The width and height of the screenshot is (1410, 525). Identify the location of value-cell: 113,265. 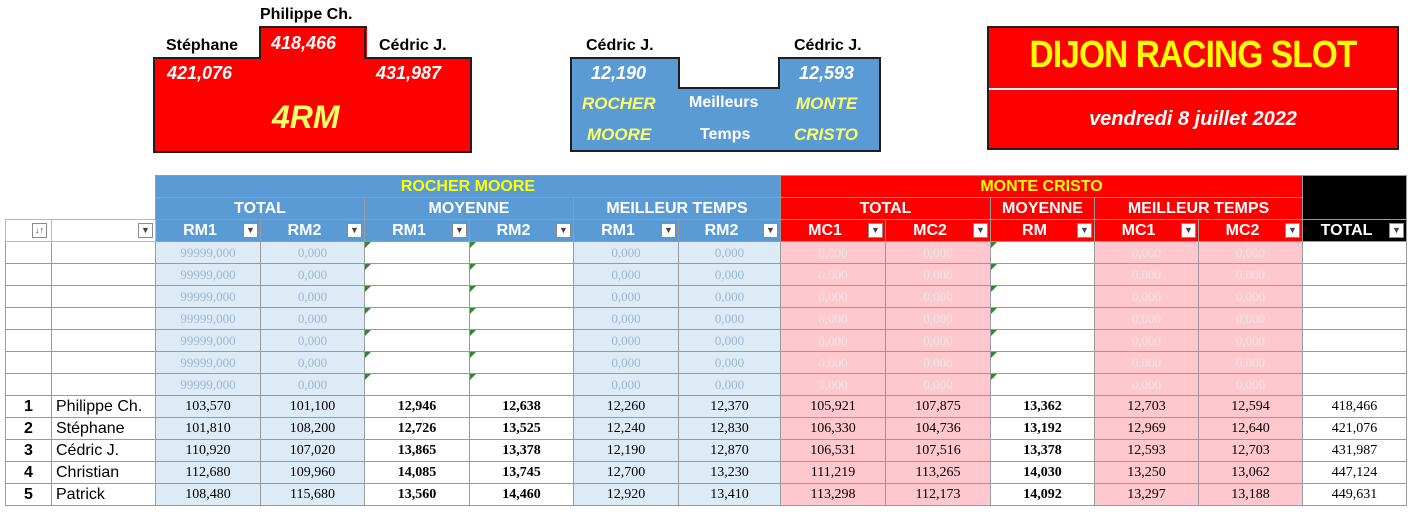
(938, 472).